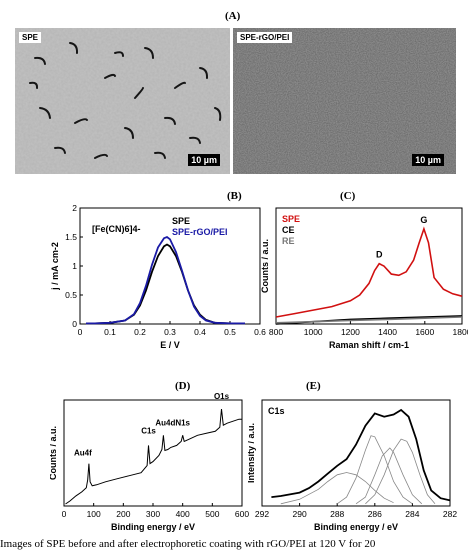 This screenshot has height=557, width=474. What do you see at coordinates (375, 514) in the screenshot?
I see `x-tick-label: 286` at bounding box center [375, 514].